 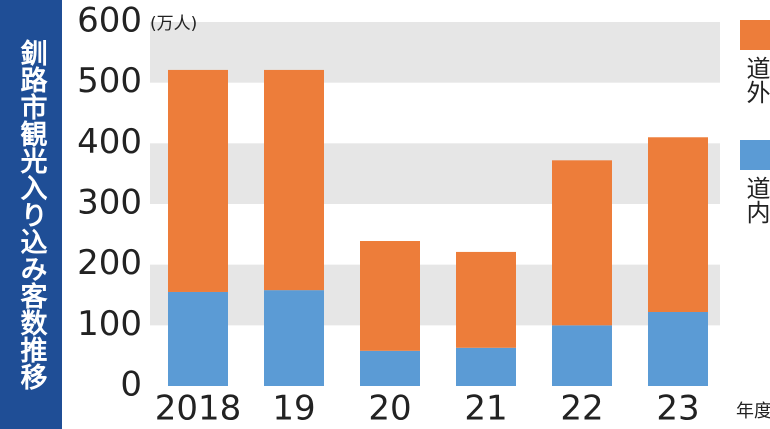 What do you see at coordinates (109, 203) in the screenshot?
I see `y-tick-label: 300` at bounding box center [109, 203].